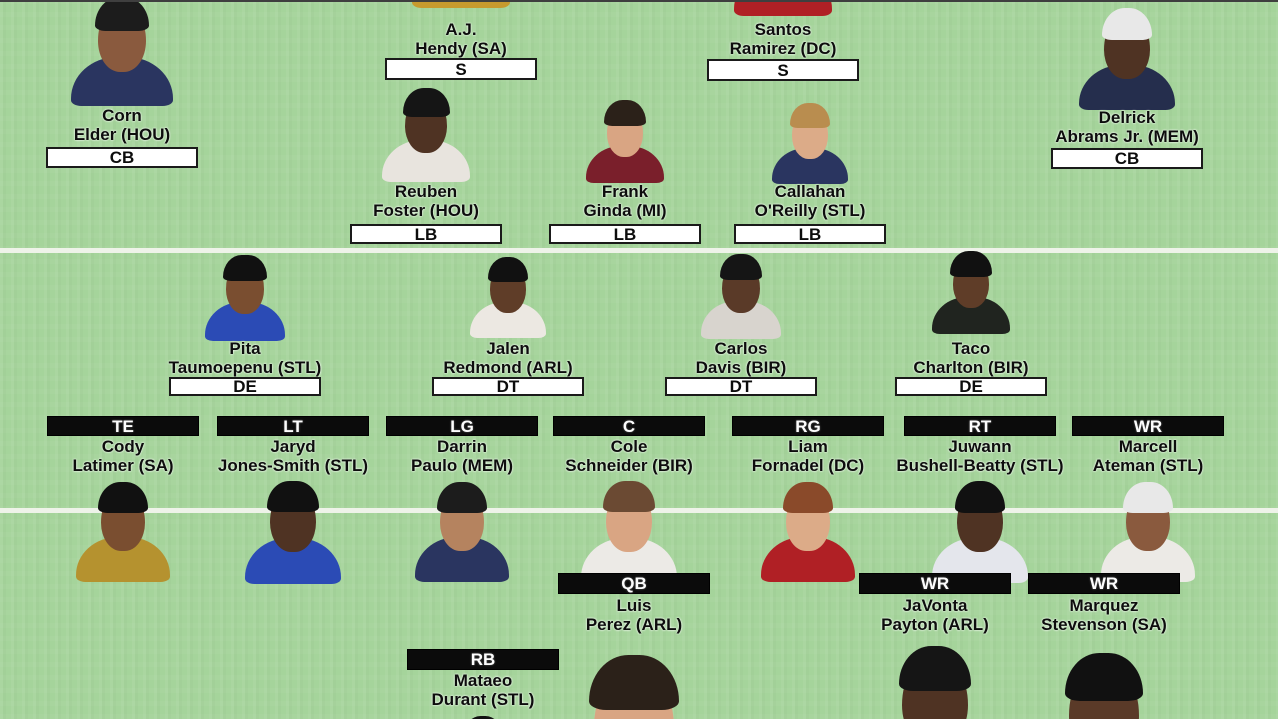 Image resolution: width=1278 pixels, height=719 pixels. I want to click on player-last-name-team: Davis (BIR), so click(741, 367).